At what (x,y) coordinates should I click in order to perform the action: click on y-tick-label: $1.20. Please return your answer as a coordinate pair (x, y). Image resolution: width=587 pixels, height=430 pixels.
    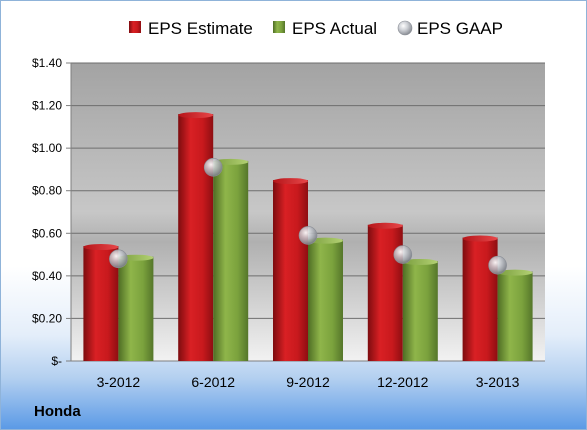
    Looking at the image, I should click on (47, 106).